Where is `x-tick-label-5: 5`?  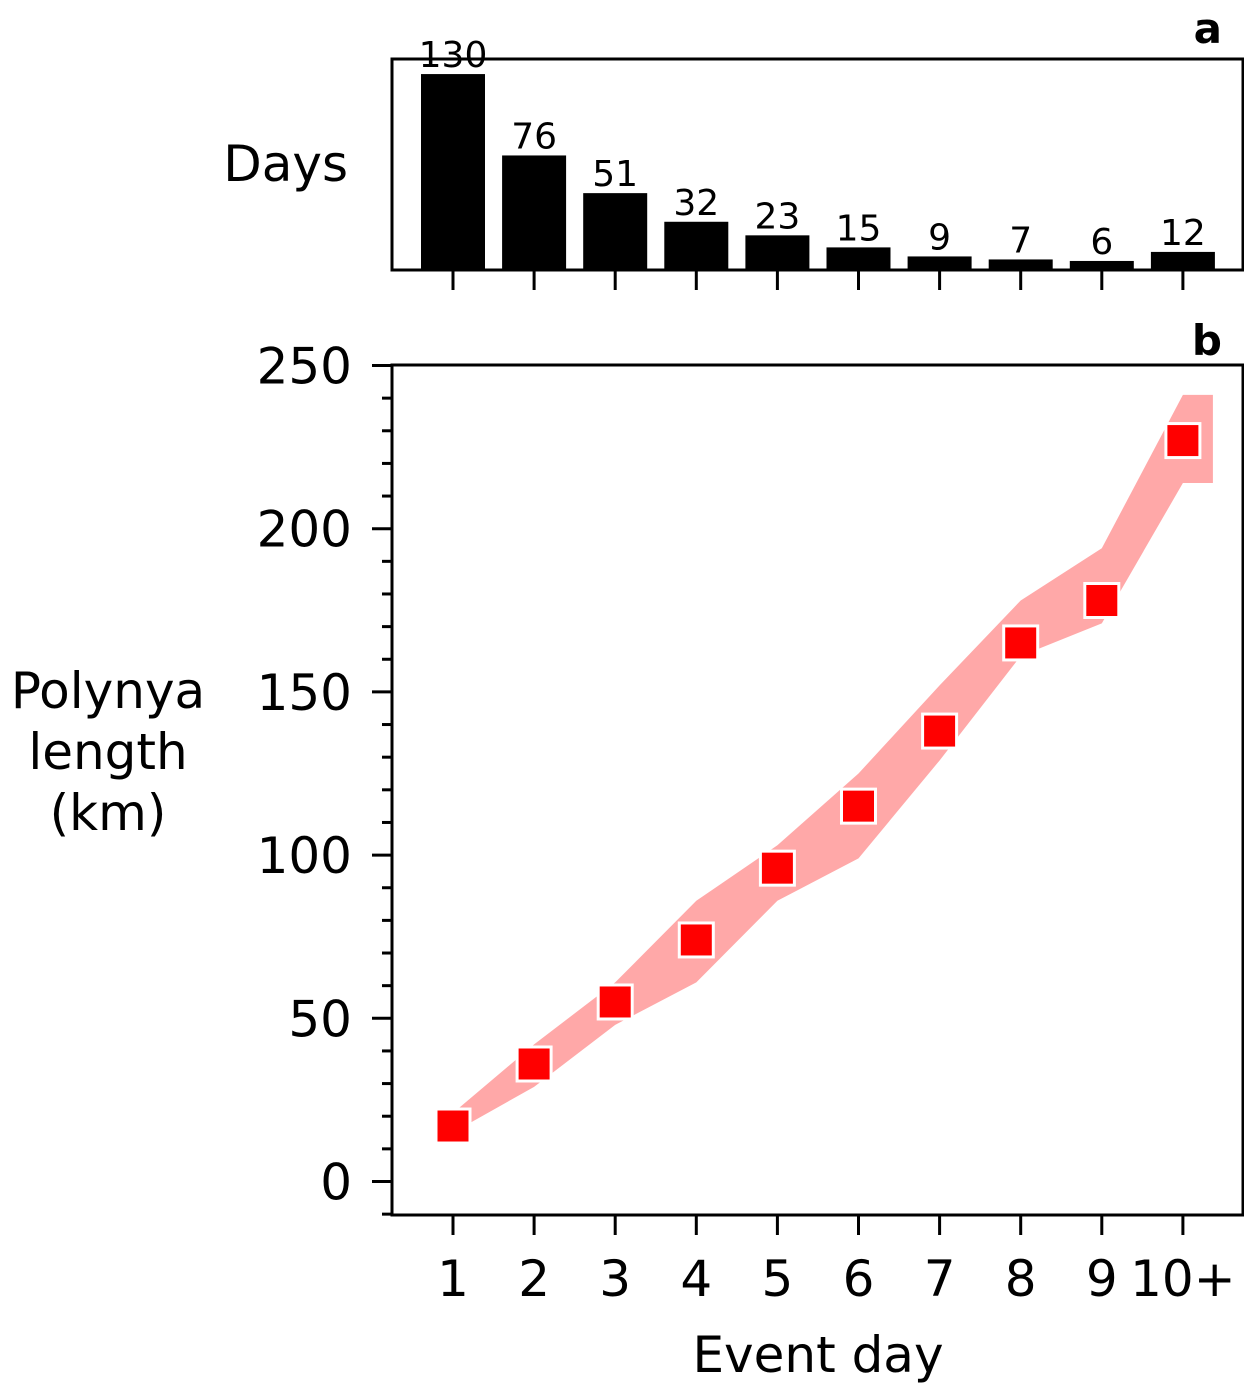 x-tick-label-5: 5 is located at coordinates (777, 1279).